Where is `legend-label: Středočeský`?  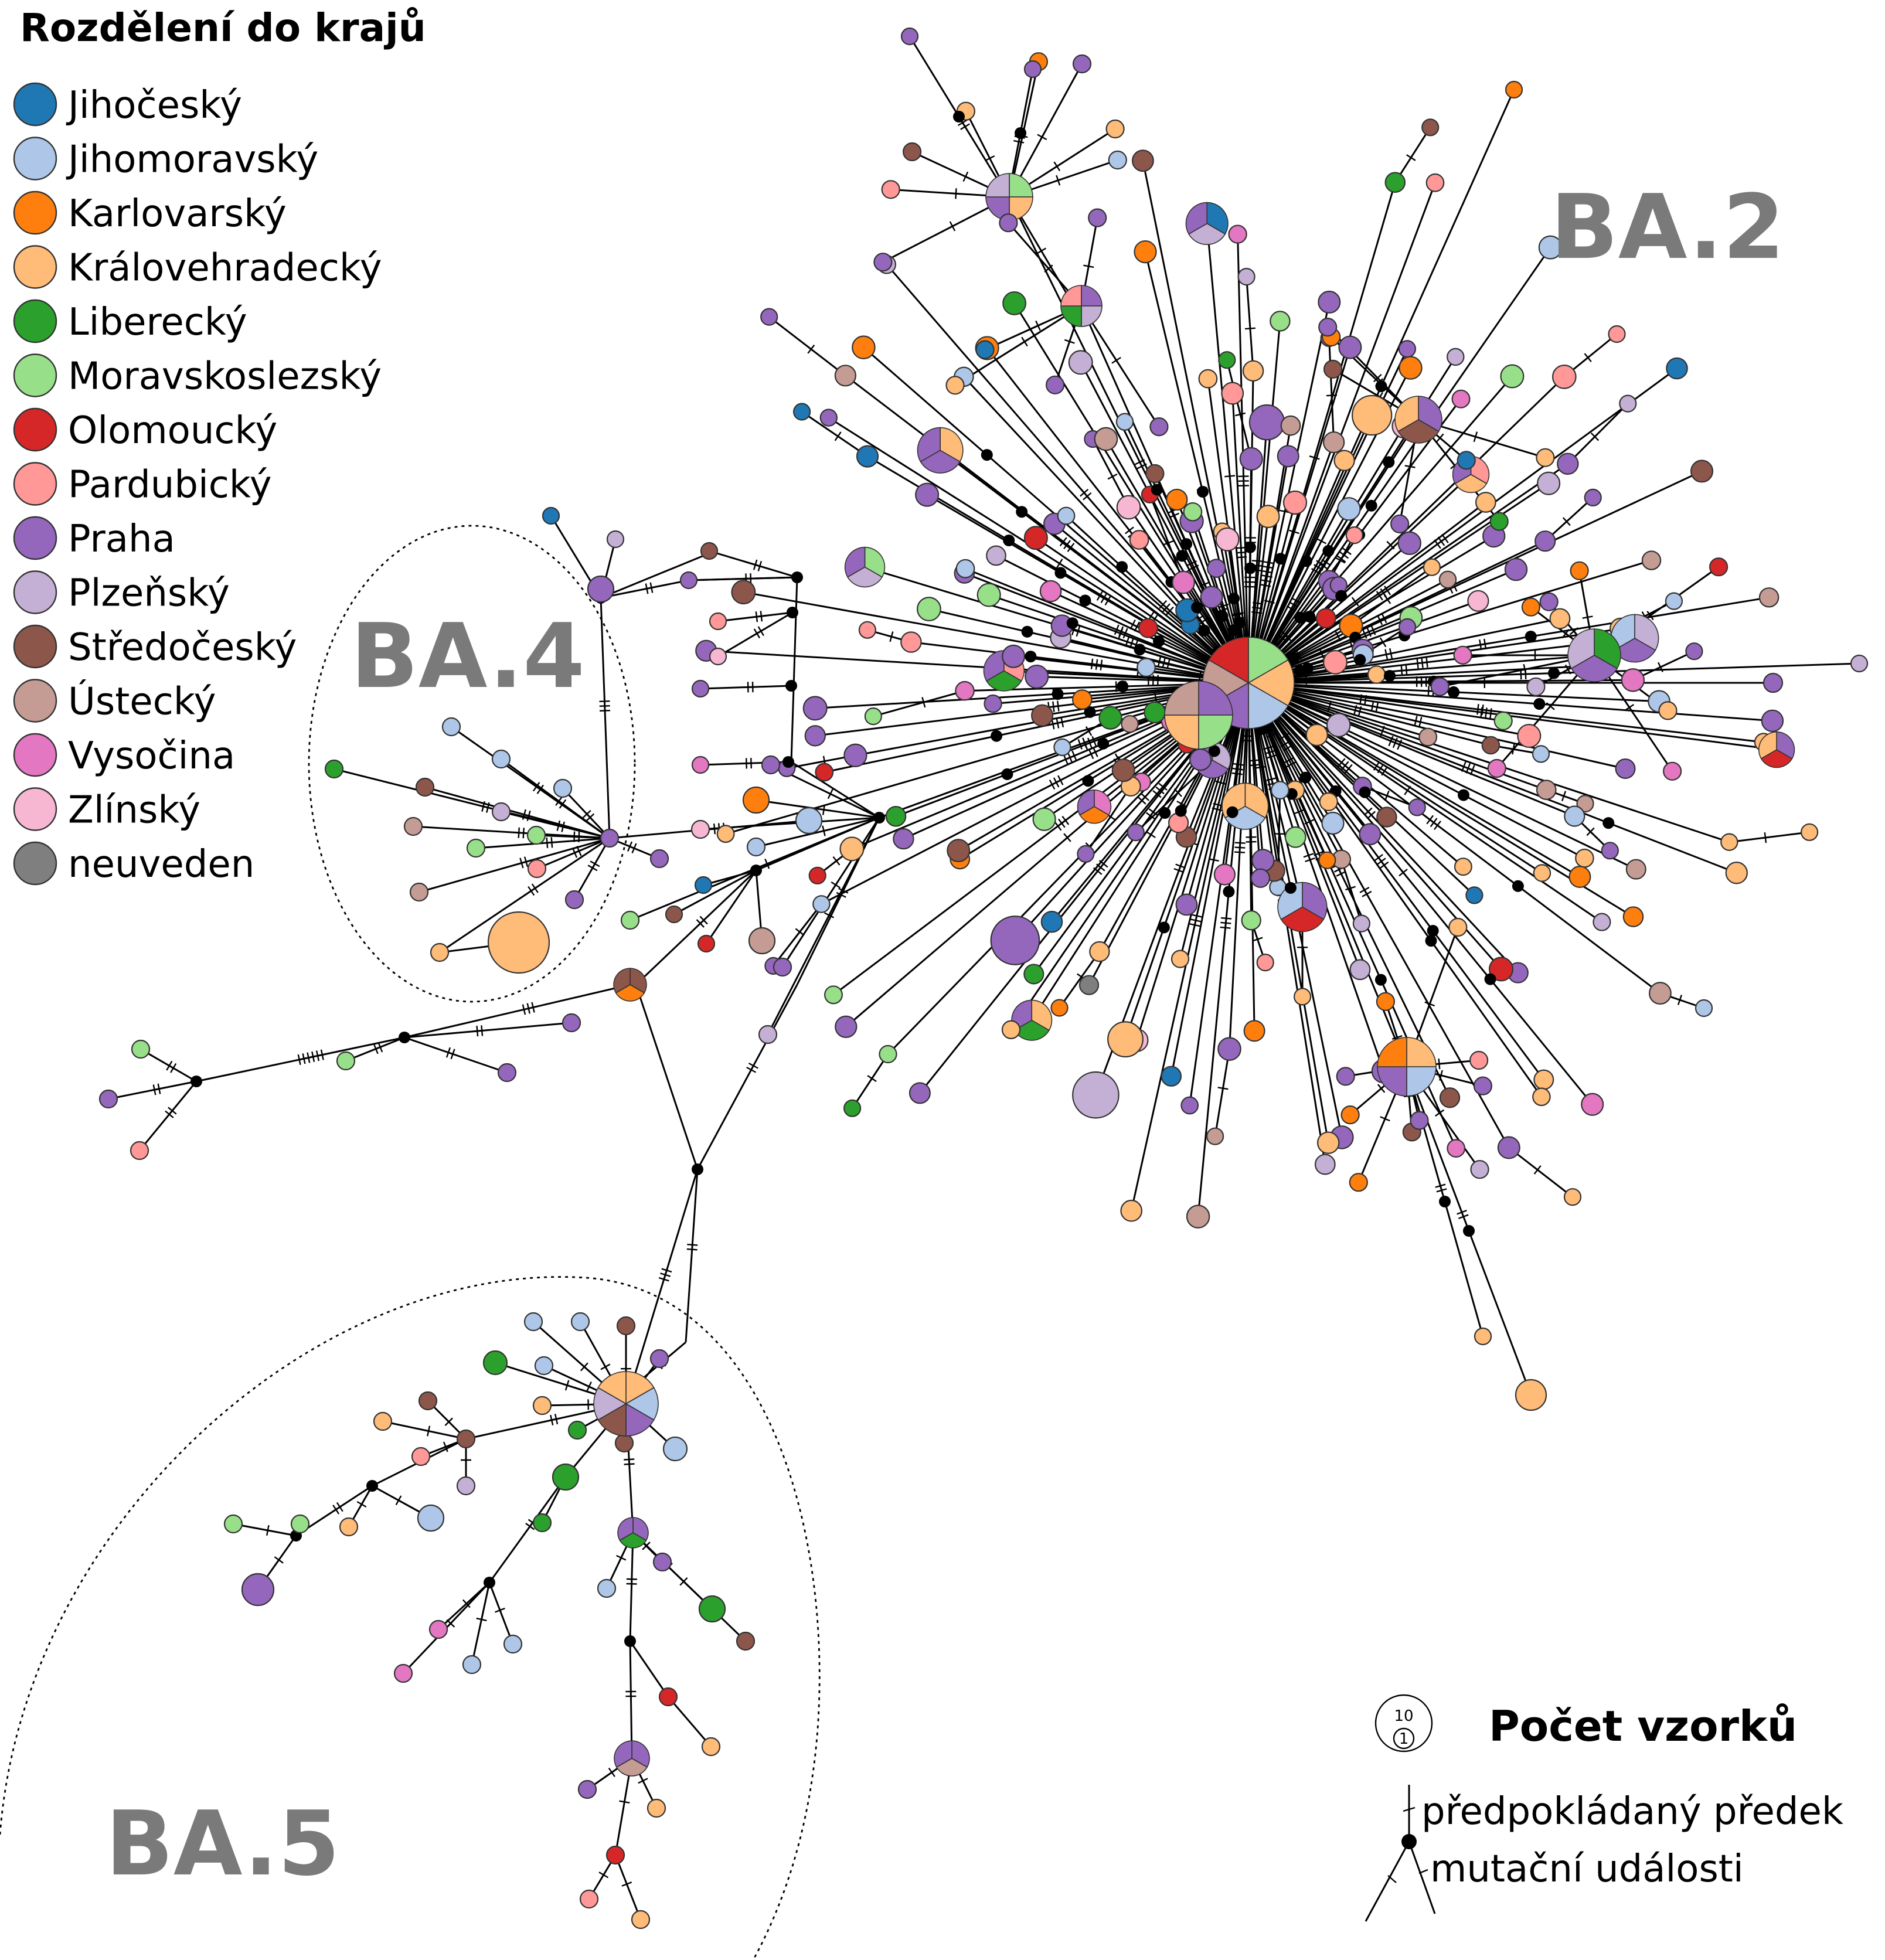
legend-label: Středočeský is located at coordinates (182, 647).